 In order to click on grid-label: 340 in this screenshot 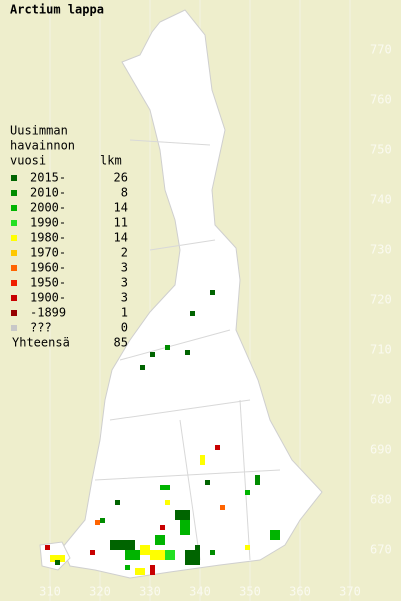, I will do `click(200, 592)`.